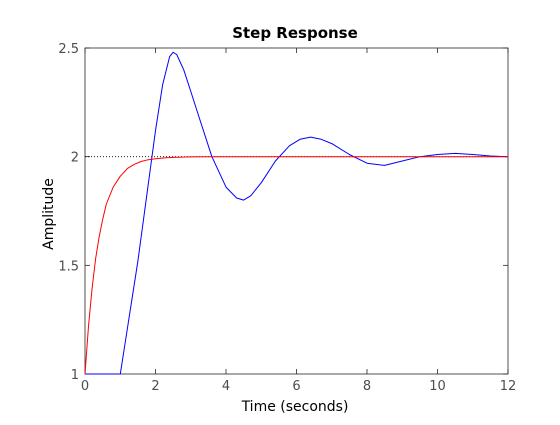 The height and width of the screenshot is (425, 560). Describe the element at coordinates (155, 386) in the screenshot. I see `x-tick-label: 2` at that location.